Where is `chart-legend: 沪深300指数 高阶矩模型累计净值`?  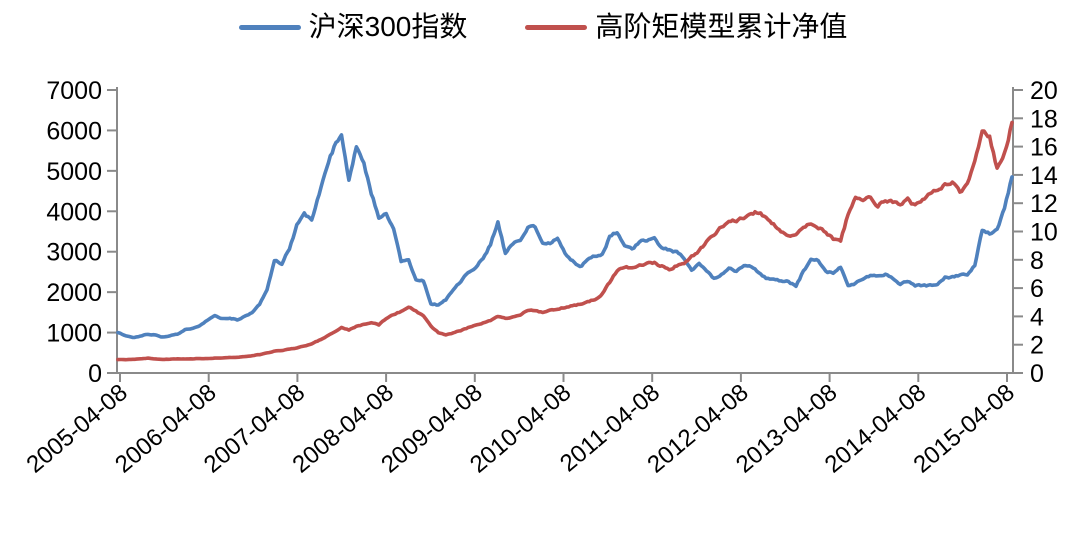 chart-legend: 沪深300指数 高阶矩模型累计净值 is located at coordinates (543, 27).